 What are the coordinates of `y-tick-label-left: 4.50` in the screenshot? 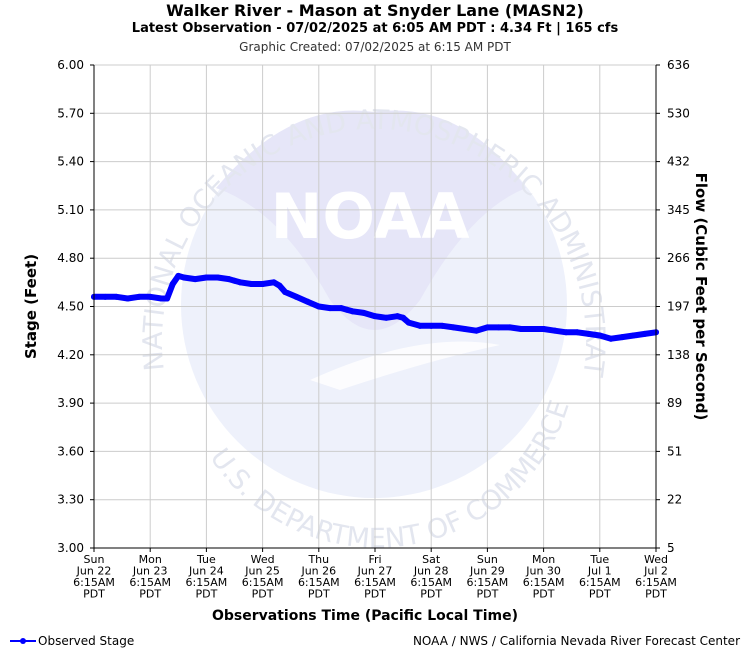 It's located at (70, 307).